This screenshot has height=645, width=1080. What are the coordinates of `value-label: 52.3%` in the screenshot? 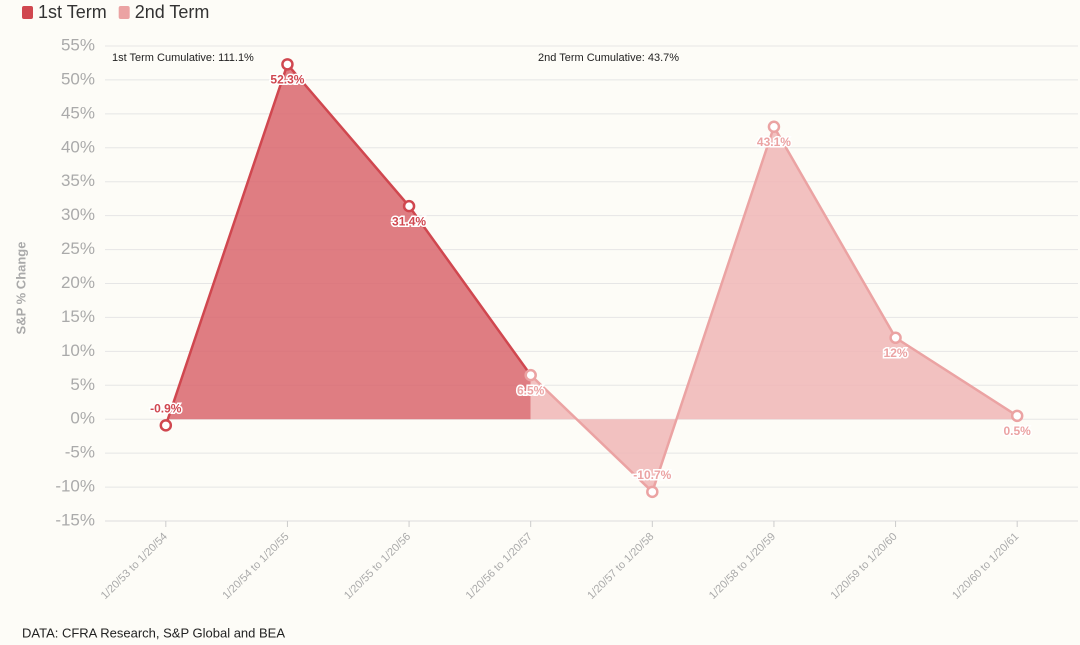 It's located at (287, 79).